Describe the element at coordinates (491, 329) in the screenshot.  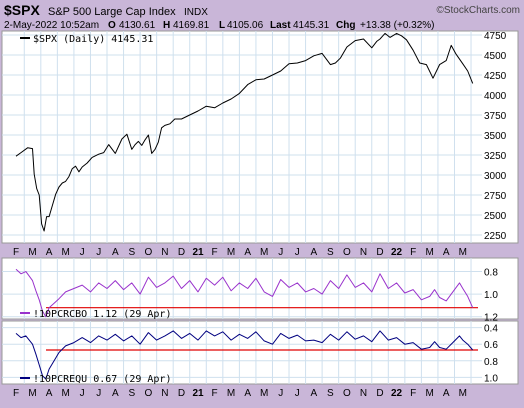
I see `y-tick-label: 0.4` at that location.